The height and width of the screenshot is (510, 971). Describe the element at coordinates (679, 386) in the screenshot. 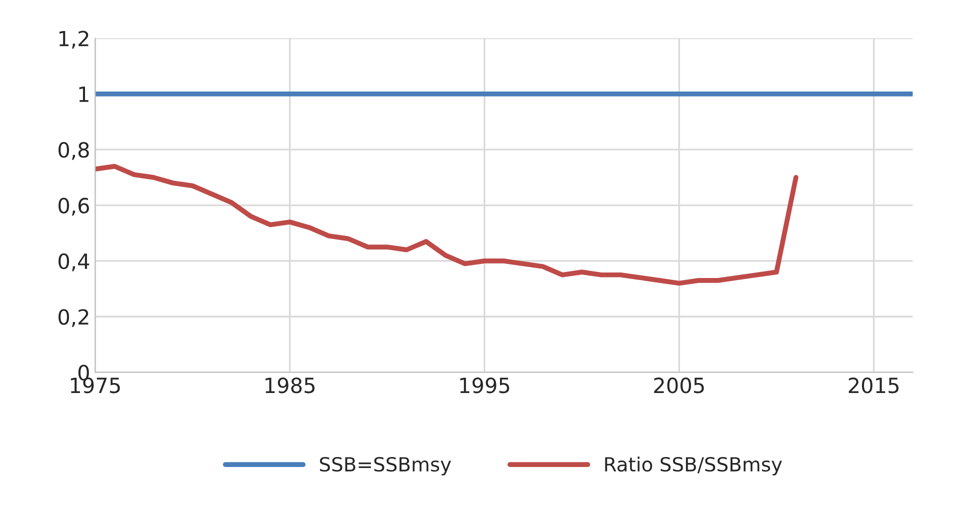

I see `x-tick-label: 2005` at that location.